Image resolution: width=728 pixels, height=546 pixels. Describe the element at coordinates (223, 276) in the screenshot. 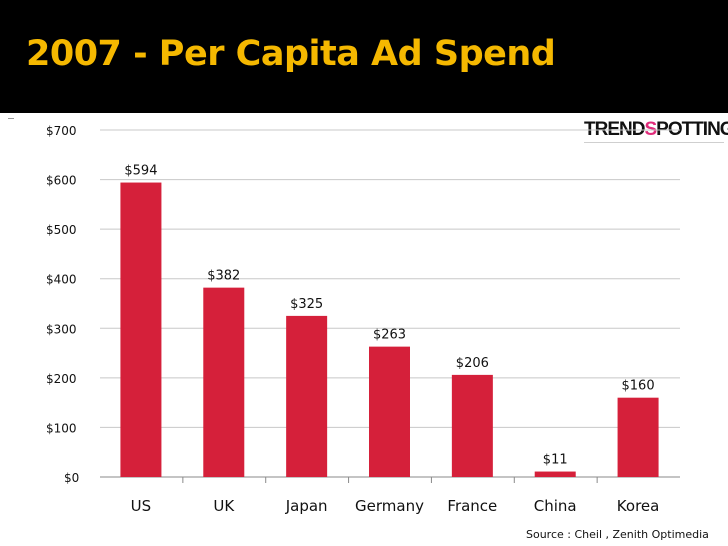

I see `data-label: $382` at that location.